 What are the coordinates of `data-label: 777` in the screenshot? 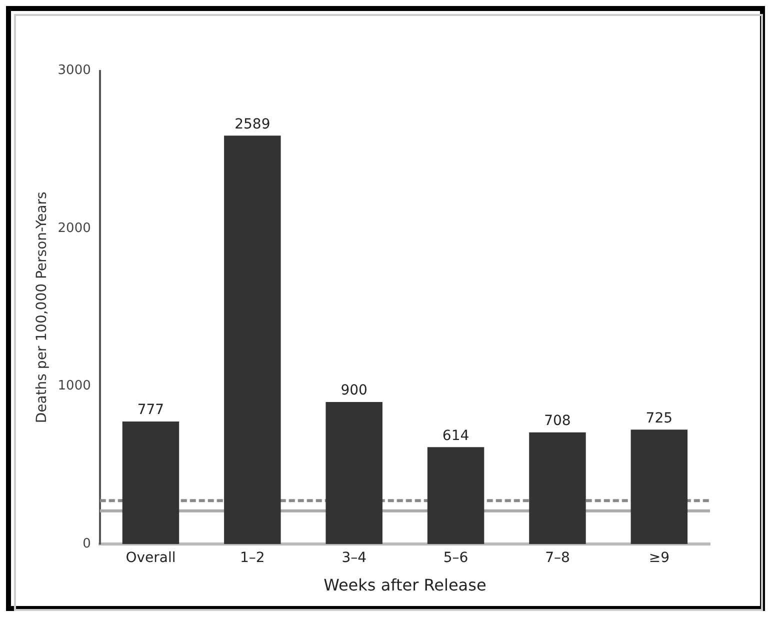 It's located at (150, 410).